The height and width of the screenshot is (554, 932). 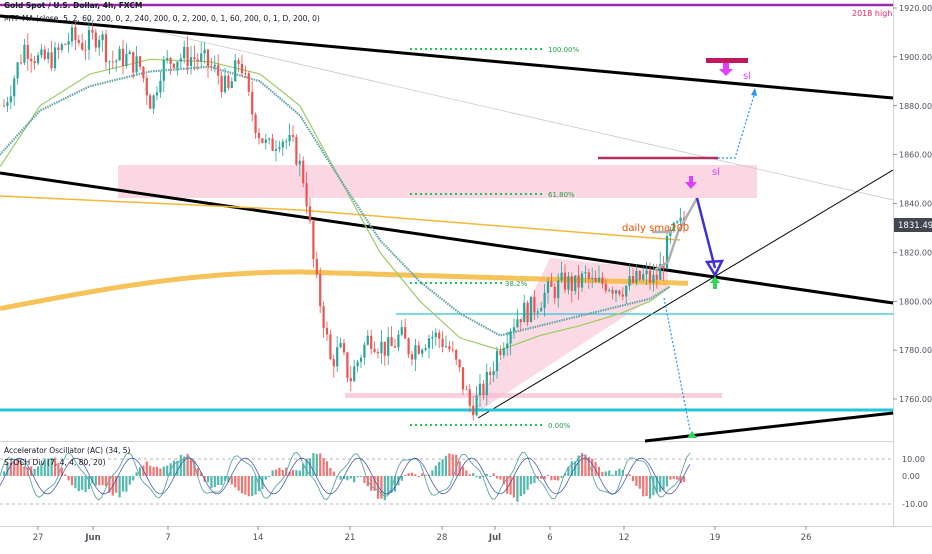 I want to click on current-price-value: 1831.49, so click(x=915, y=226).